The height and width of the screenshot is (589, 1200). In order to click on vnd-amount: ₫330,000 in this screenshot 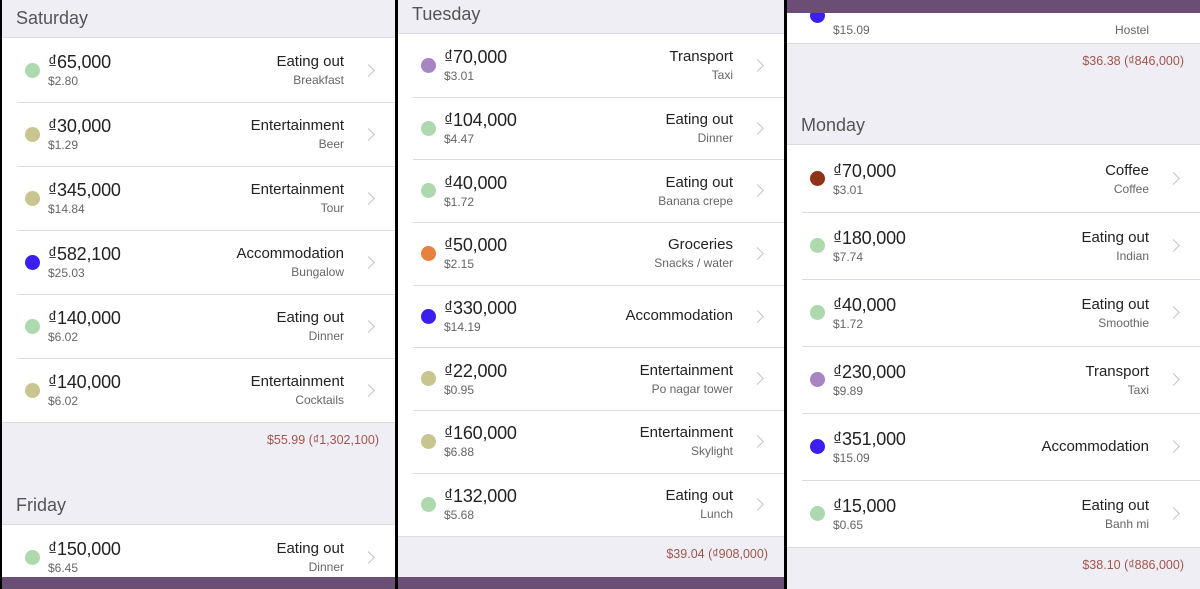, I will do `click(480, 308)`.